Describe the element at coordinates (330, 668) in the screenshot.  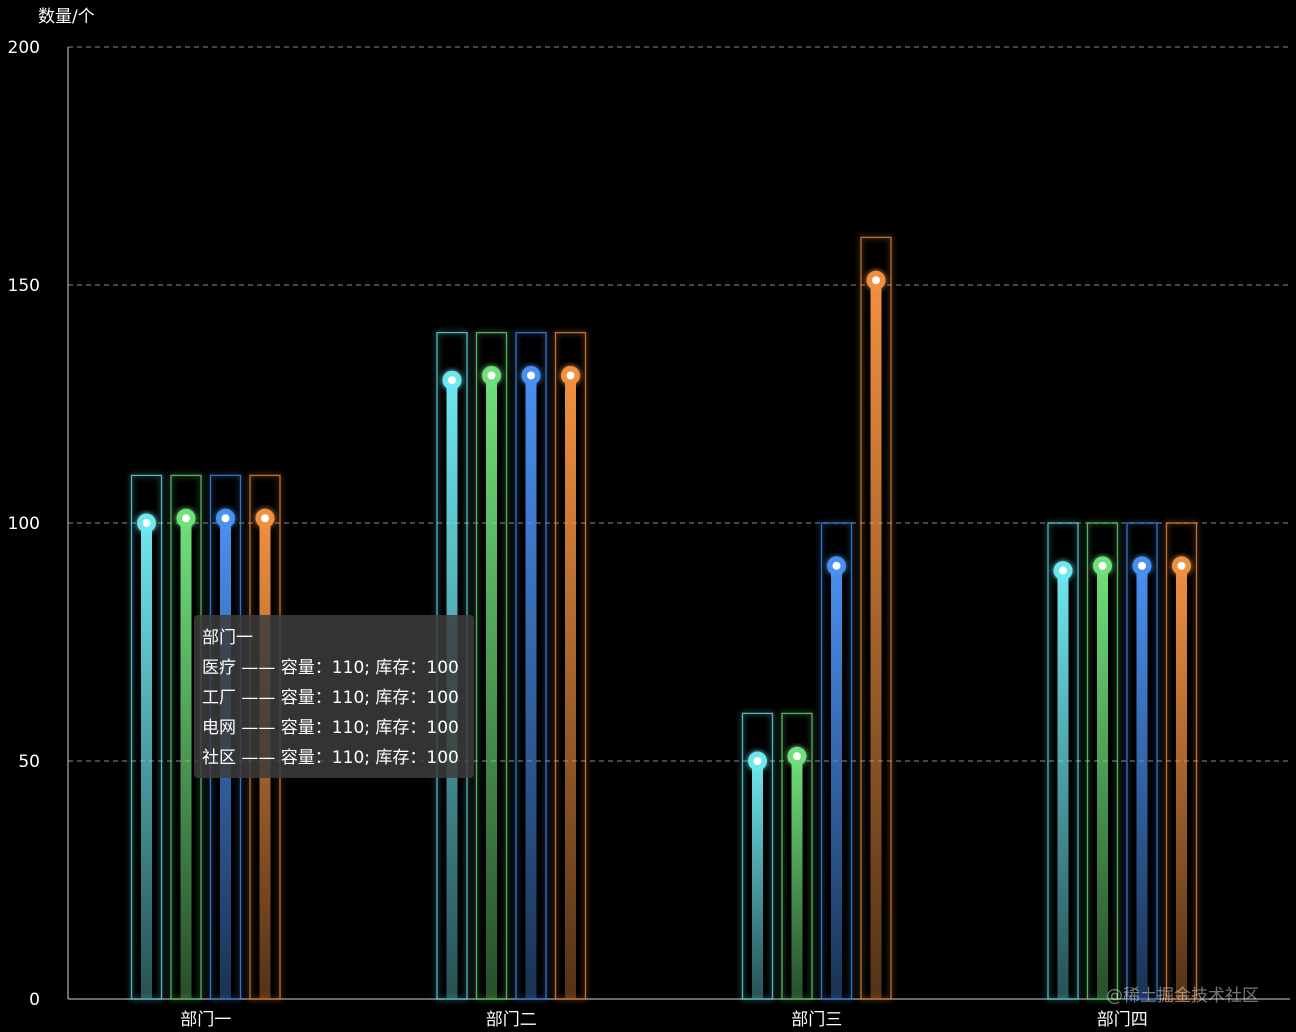
I see `tooltip-row-medical: 医疗 —— 容量：110; 库存：100` at that location.